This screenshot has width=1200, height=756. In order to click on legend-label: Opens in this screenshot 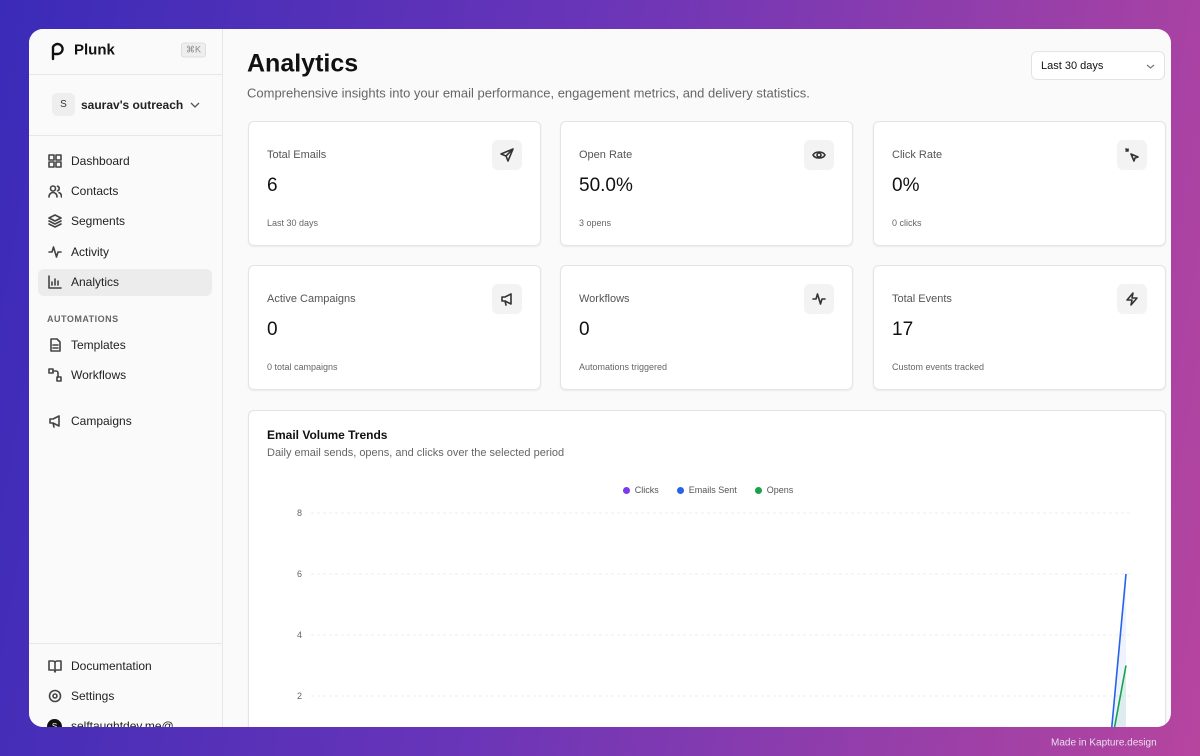, I will do `click(780, 490)`.